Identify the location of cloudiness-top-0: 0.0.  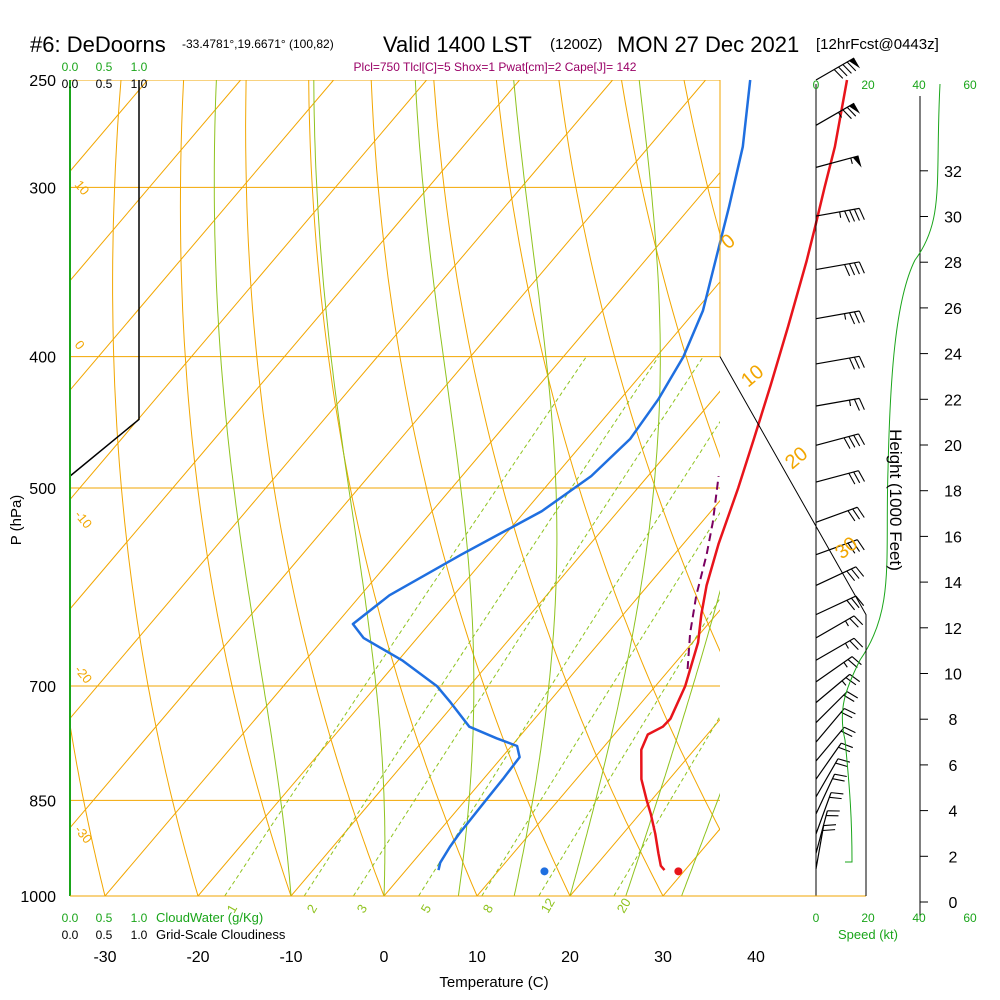
(70, 84).